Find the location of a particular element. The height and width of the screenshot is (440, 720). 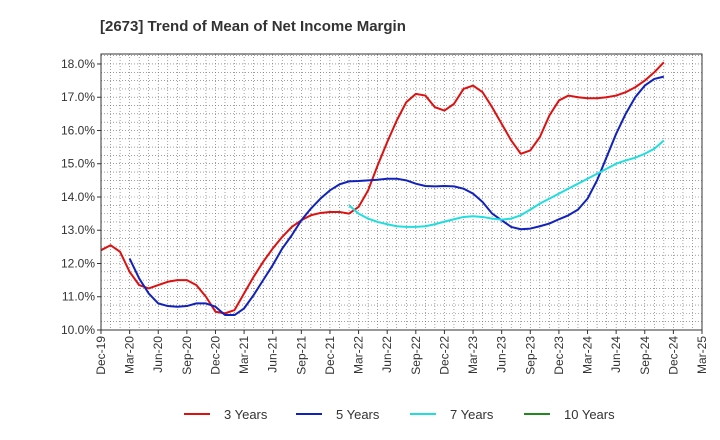

series-line-7-years is located at coordinates (506, 183).